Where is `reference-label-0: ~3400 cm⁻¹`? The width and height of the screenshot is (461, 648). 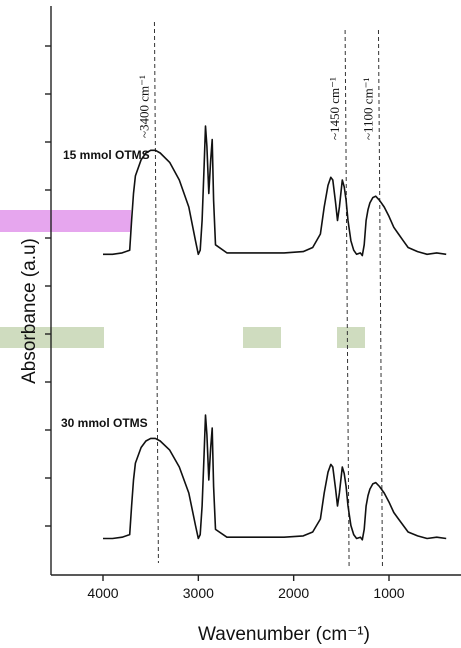
reference-label-0: ~3400 cm⁻¹ is located at coordinates (143, 106).